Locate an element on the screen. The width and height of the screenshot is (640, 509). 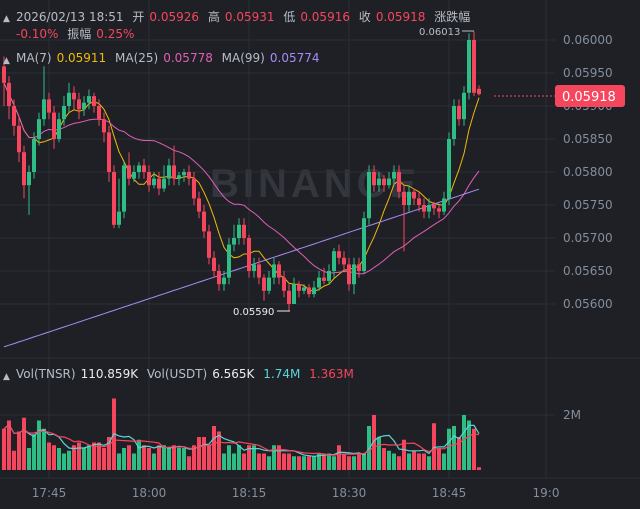
collapse-header-icon: ▲ is located at coordinates (6, 19).